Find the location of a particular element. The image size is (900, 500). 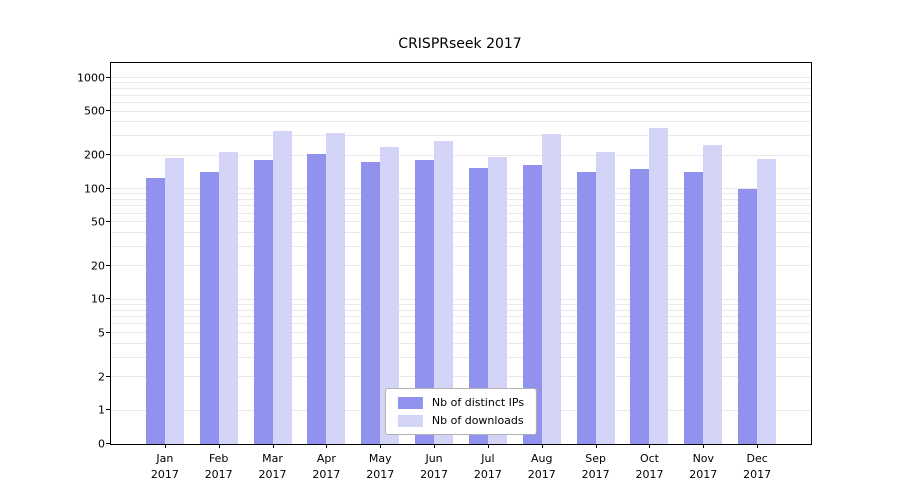

legend-item-downloads: Nb of downloads is located at coordinates (460, 420).